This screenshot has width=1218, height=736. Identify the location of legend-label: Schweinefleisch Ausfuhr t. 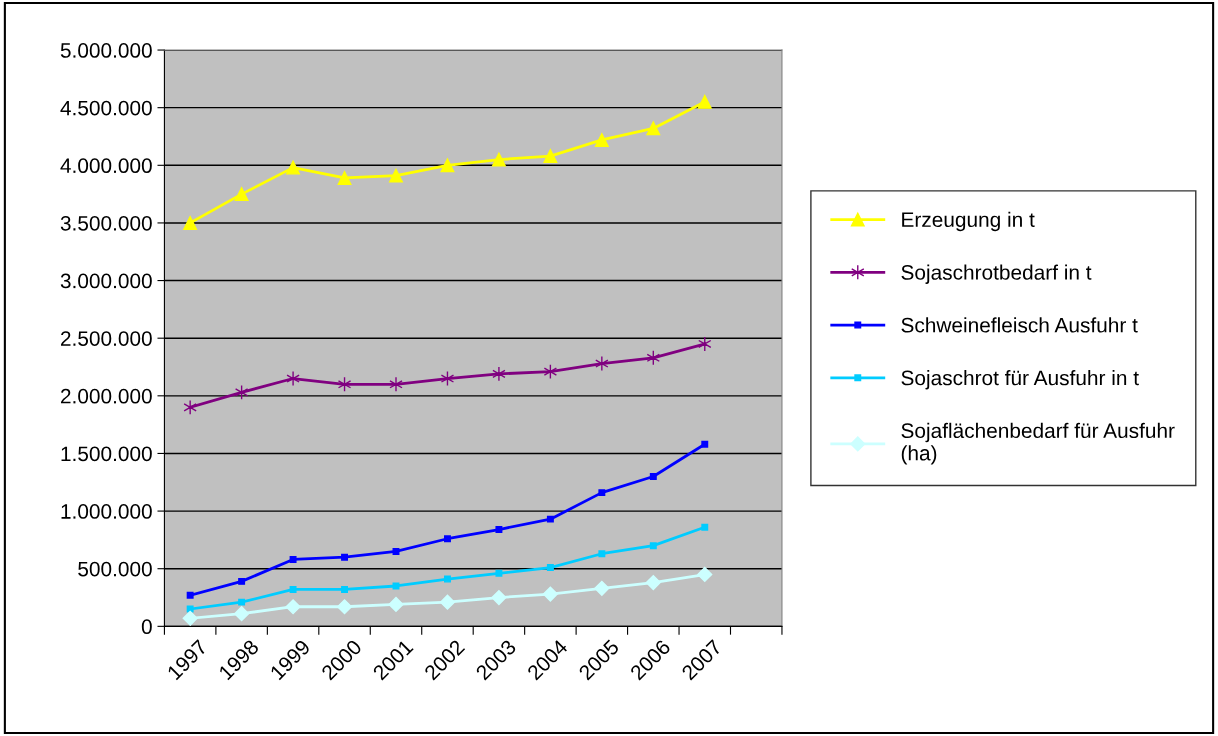
(1019, 325).